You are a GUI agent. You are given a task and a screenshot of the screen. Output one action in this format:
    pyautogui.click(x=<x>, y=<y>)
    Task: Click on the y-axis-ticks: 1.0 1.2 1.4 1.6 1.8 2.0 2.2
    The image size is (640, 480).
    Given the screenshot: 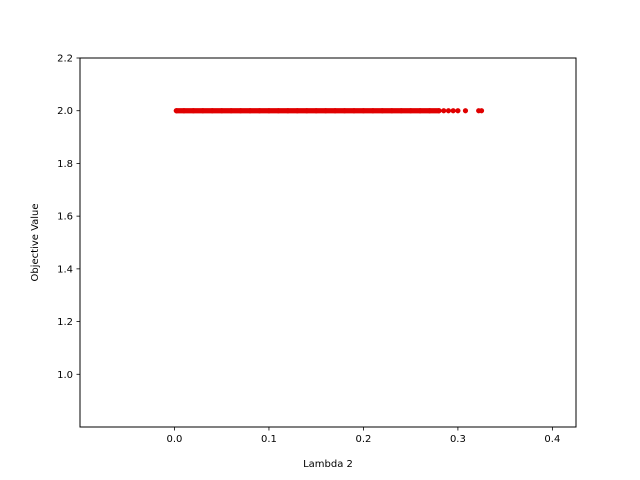 What is the action you would take?
    pyautogui.click(x=68, y=217)
    